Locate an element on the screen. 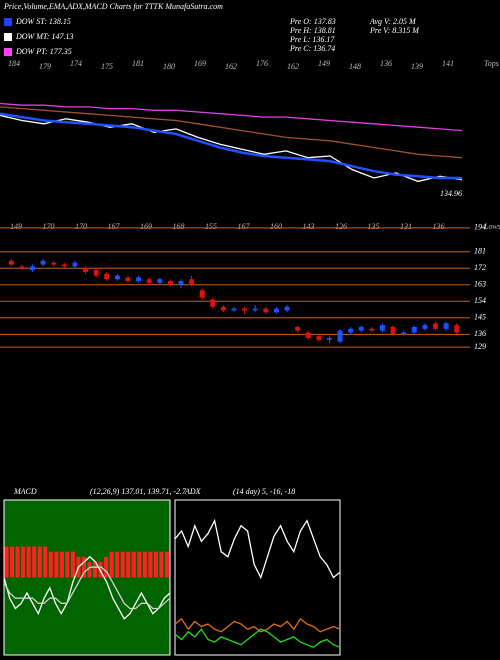  top-label: 149 is located at coordinates (324, 63).